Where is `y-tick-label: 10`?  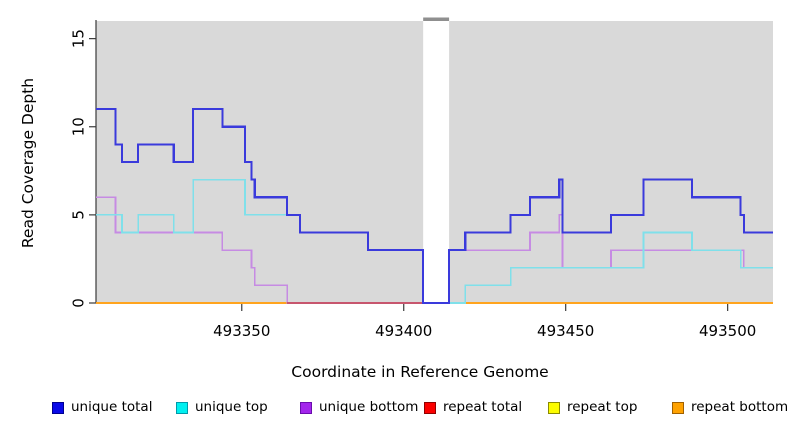 y-tick-label: 10 is located at coordinates (78, 126).